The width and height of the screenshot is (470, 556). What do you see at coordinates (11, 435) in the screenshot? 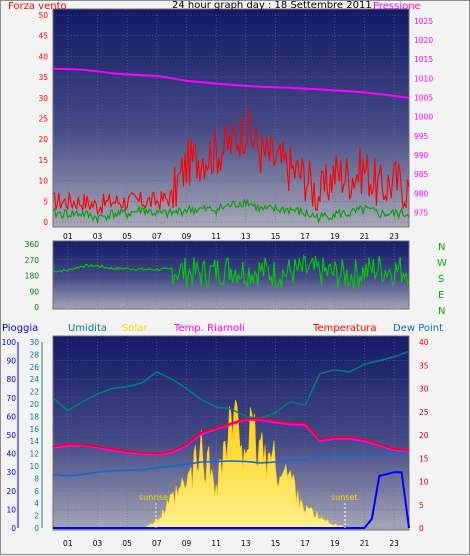
I see `pioggia-tick-label-5: 50` at bounding box center [11, 435].